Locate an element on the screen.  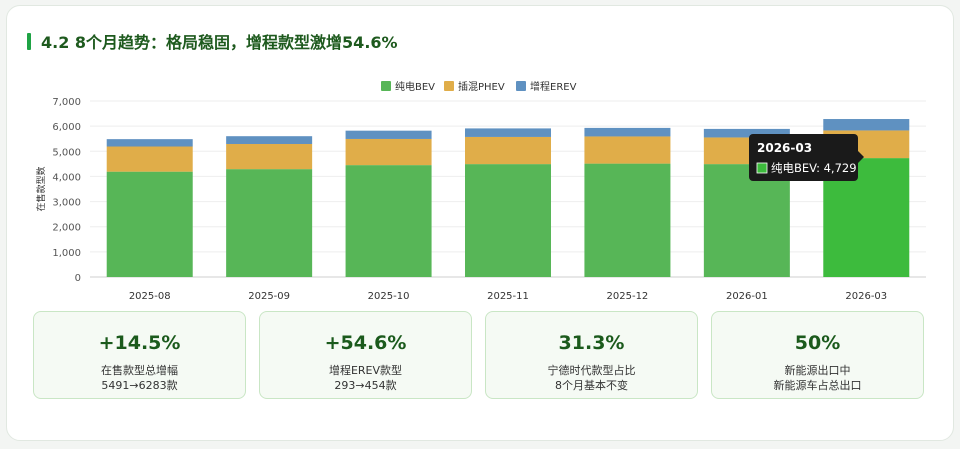
stat-detail: 5491→6283款 is located at coordinates (139, 385).